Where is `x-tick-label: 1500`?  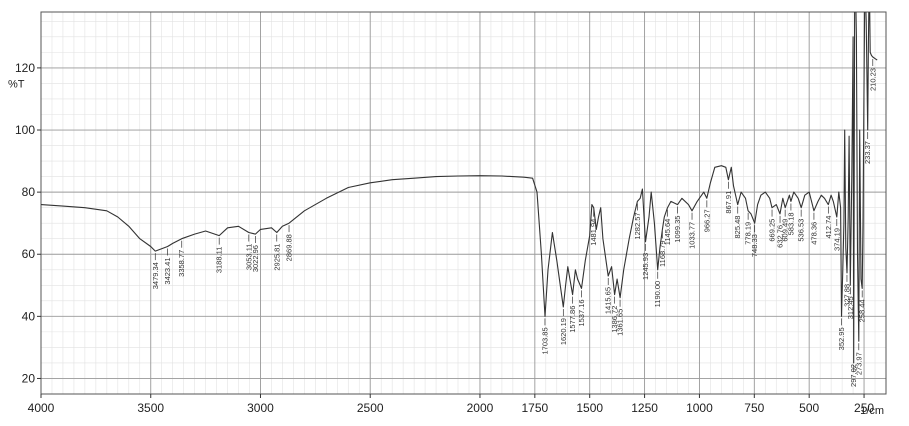
x-tick-label: 1500 is located at coordinates (589, 408).